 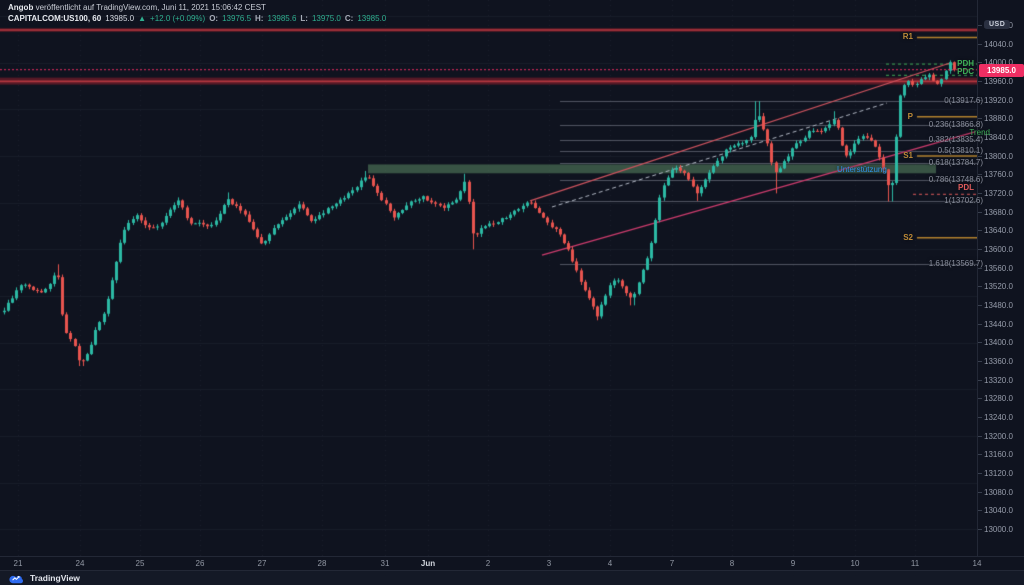 I want to click on time-tick-label: 9, so click(x=793, y=563).